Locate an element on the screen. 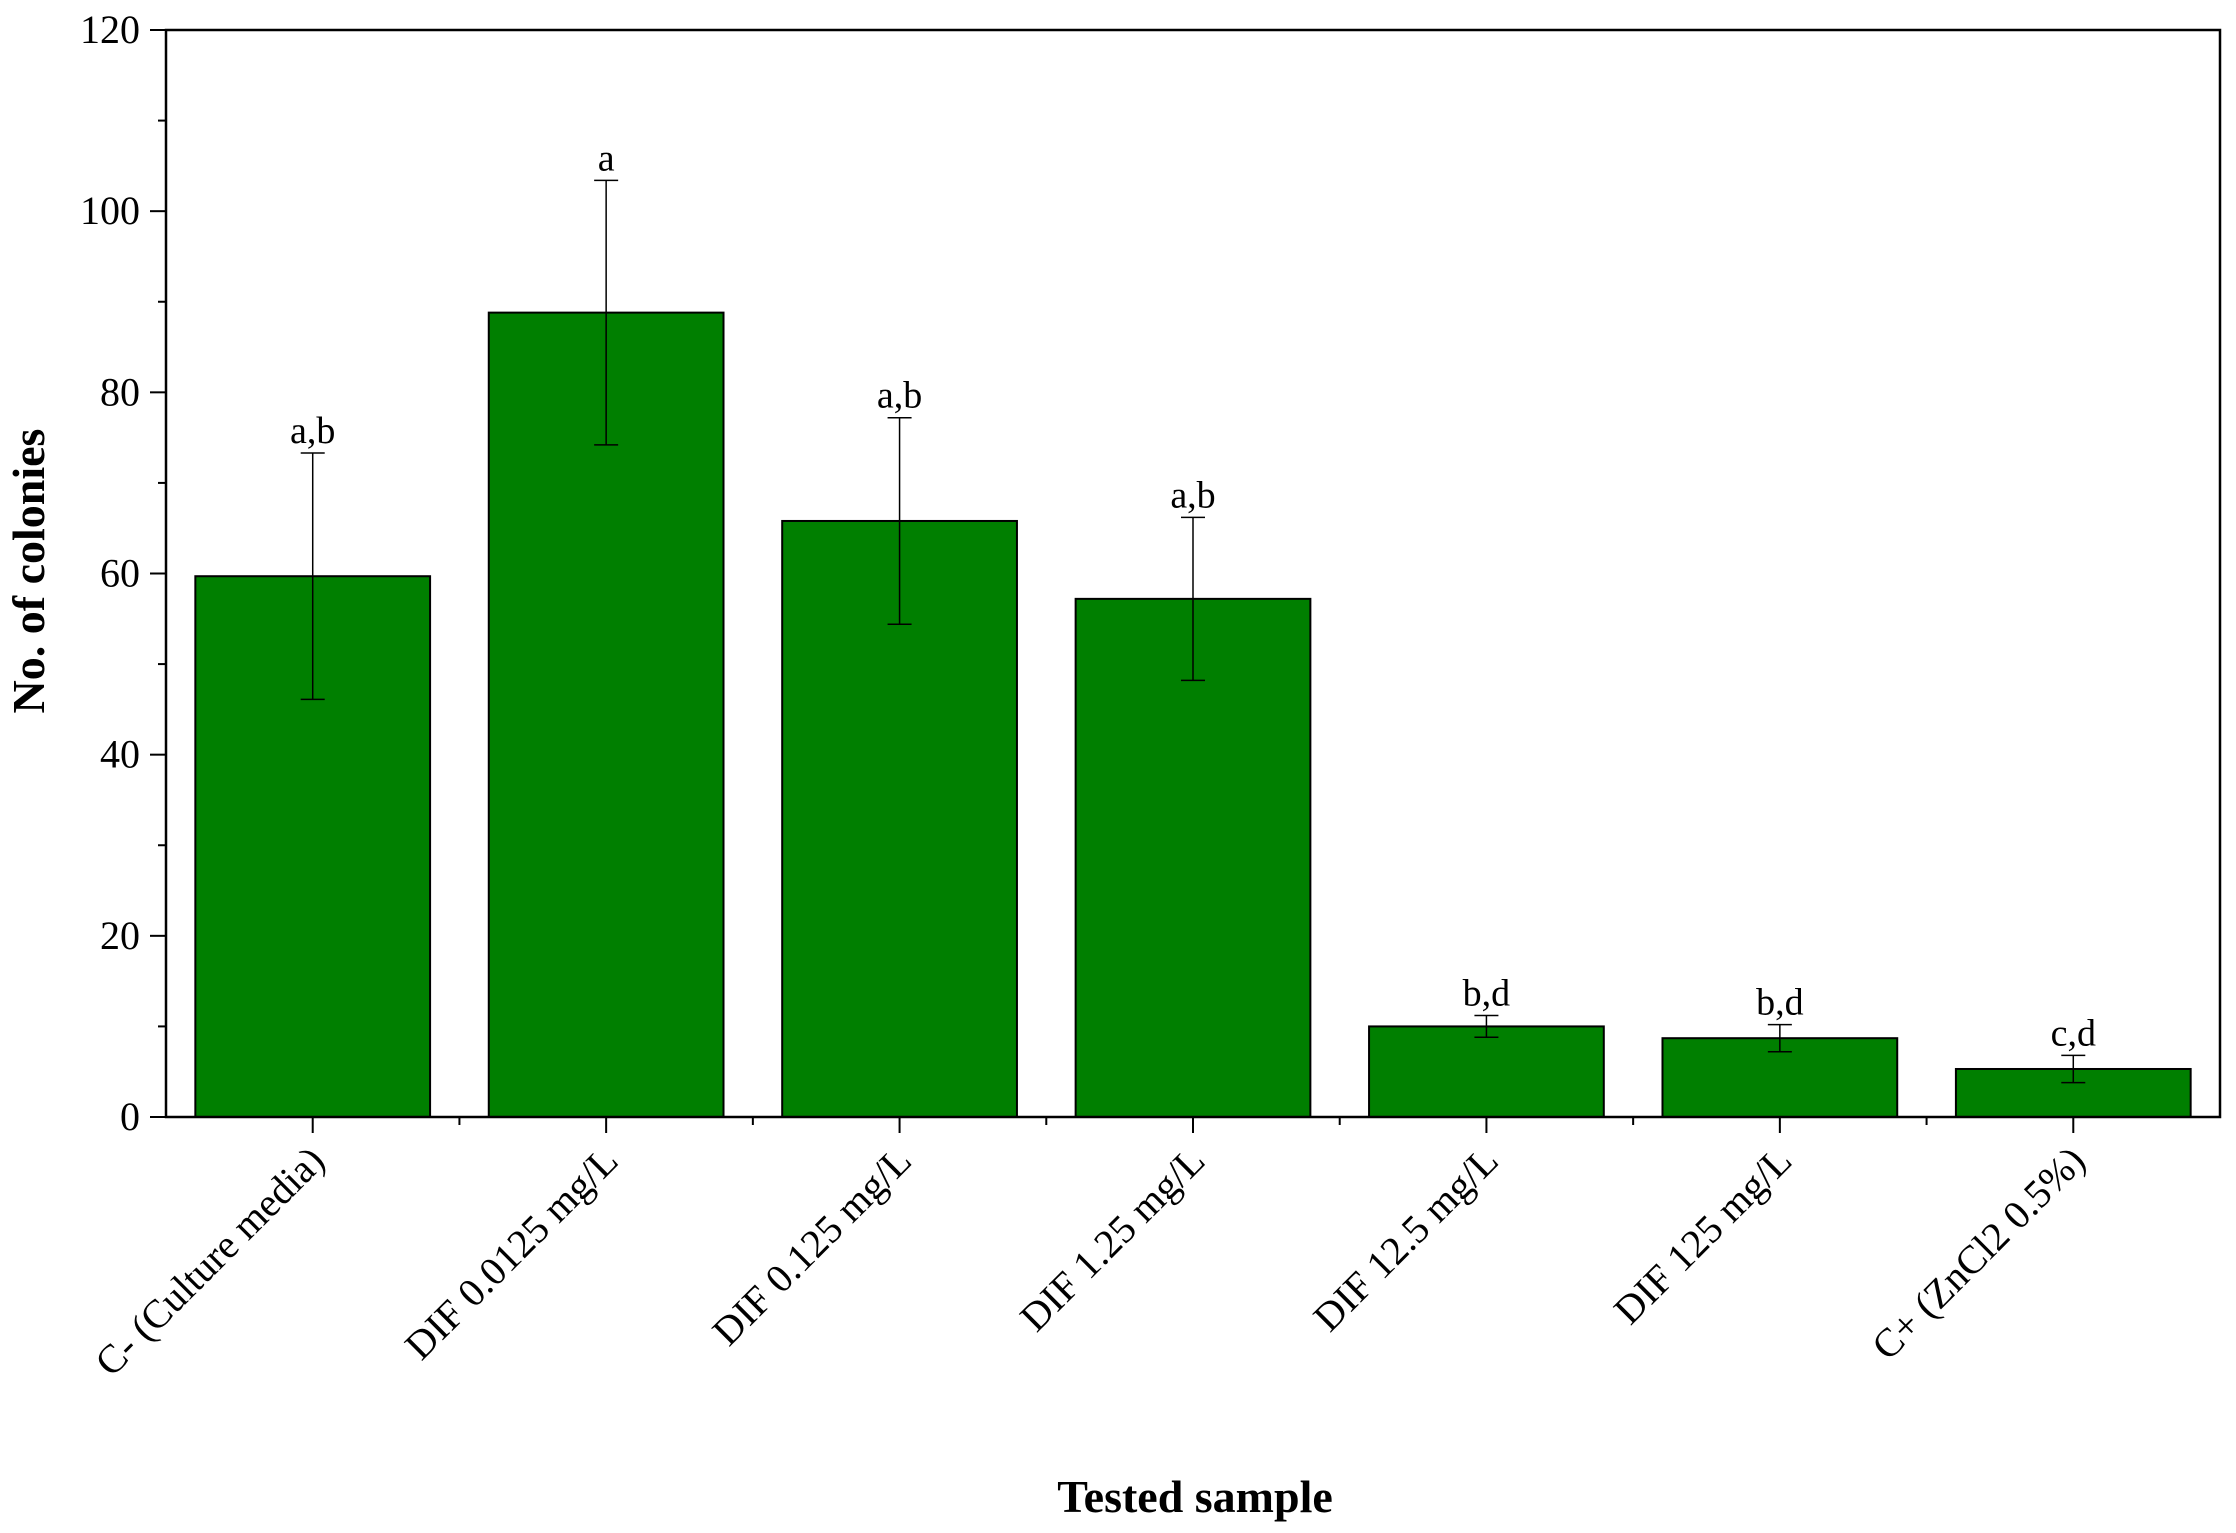 The image size is (2236, 1533). y-axis-title: No. of colonies is located at coordinates (28, 571).